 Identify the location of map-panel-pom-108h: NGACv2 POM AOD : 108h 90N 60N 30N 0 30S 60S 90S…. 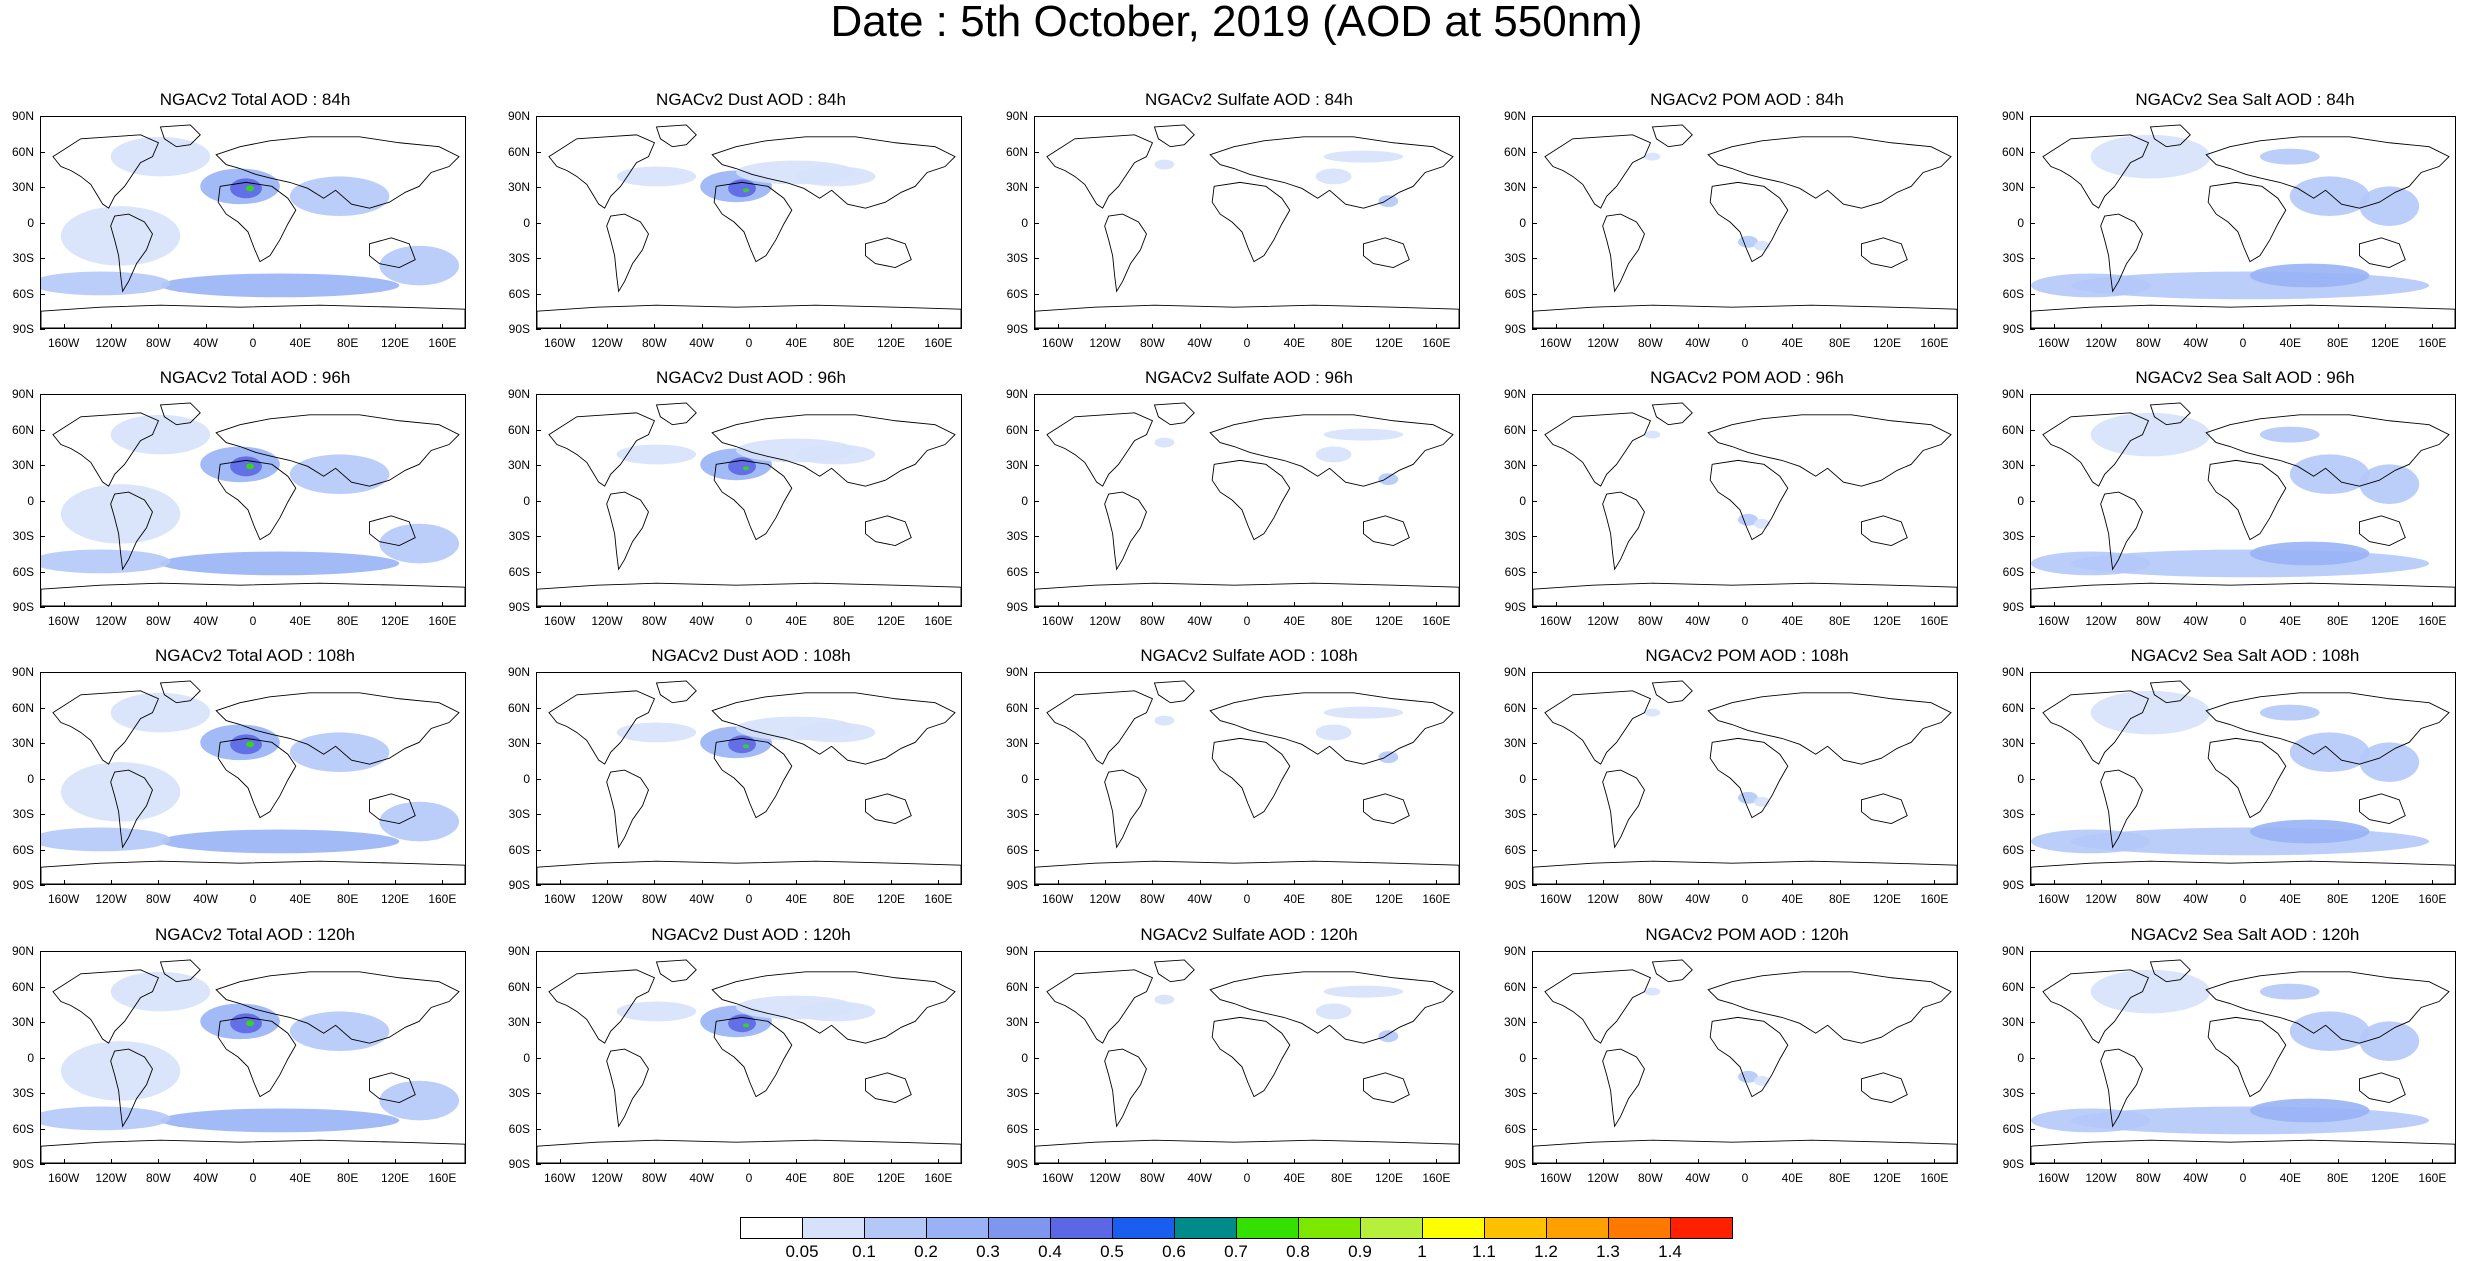
(1727, 775).